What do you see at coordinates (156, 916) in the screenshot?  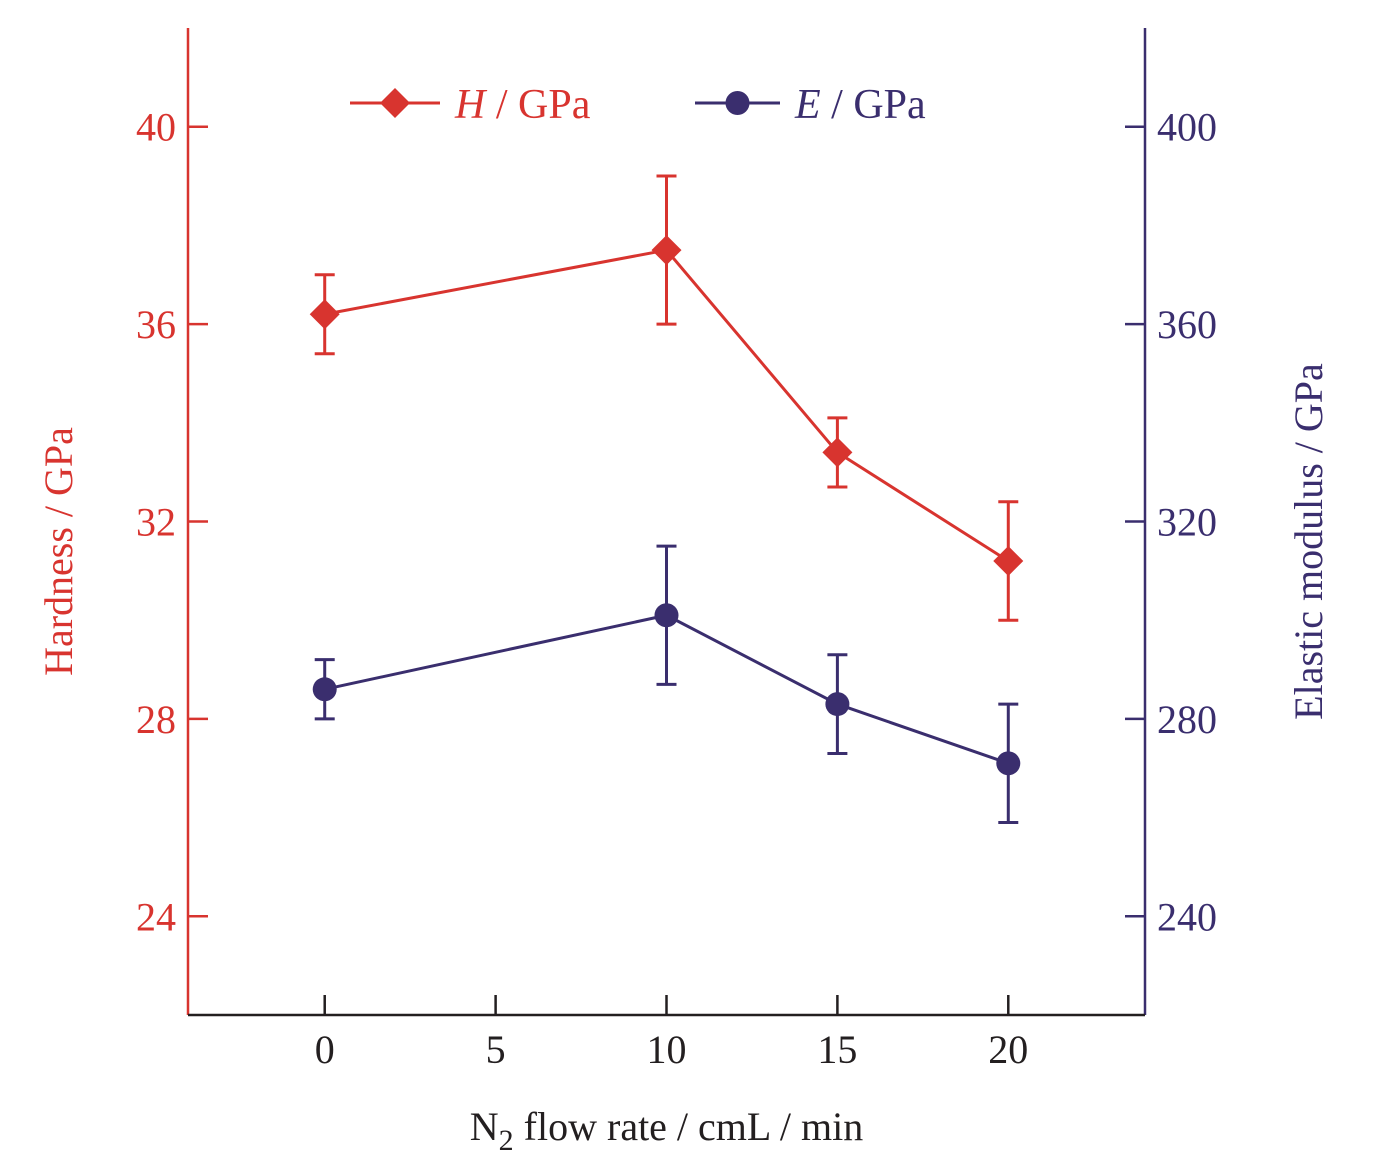 I see `y-left-tick-label: 24` at bounding box center [156, 916].